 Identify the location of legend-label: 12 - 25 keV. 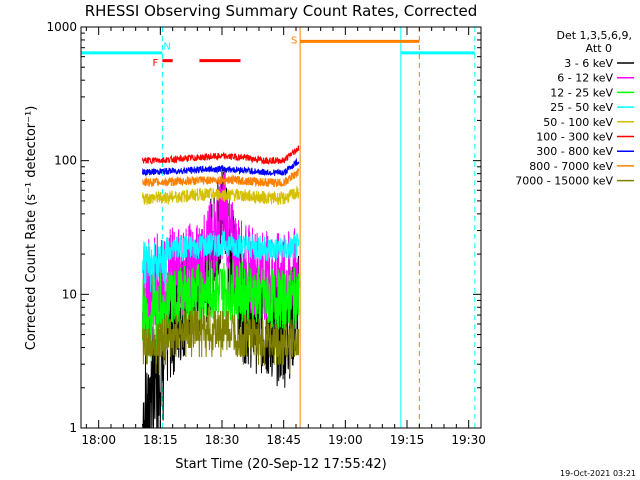
(581, 92).